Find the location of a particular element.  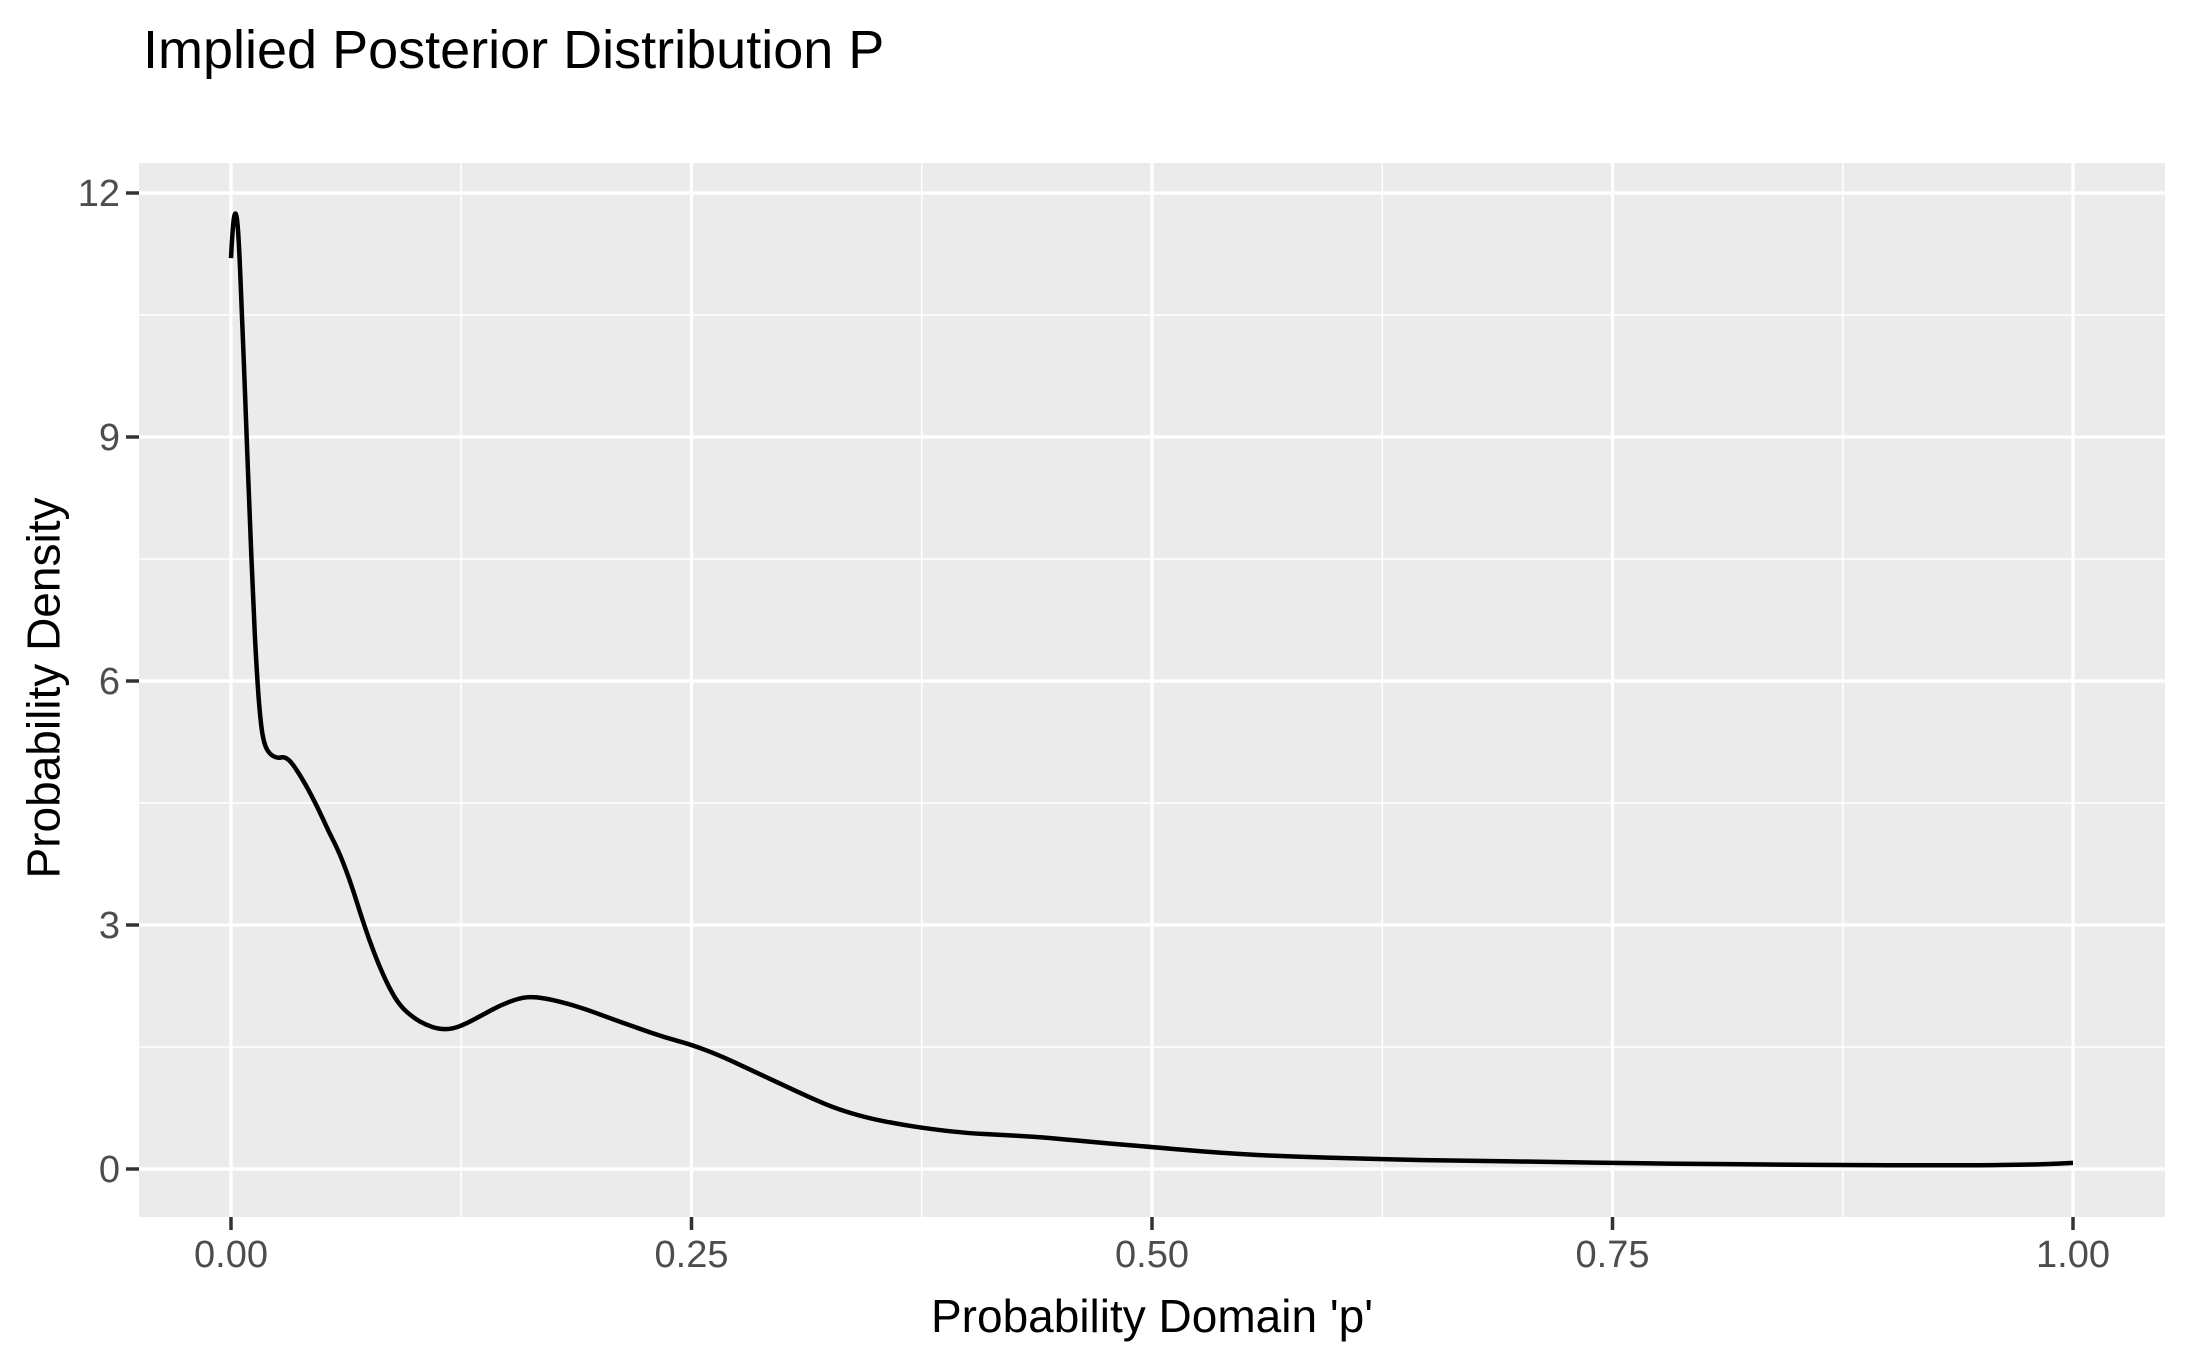

y-tick-label: 12 is located at coordinates (99, 194).